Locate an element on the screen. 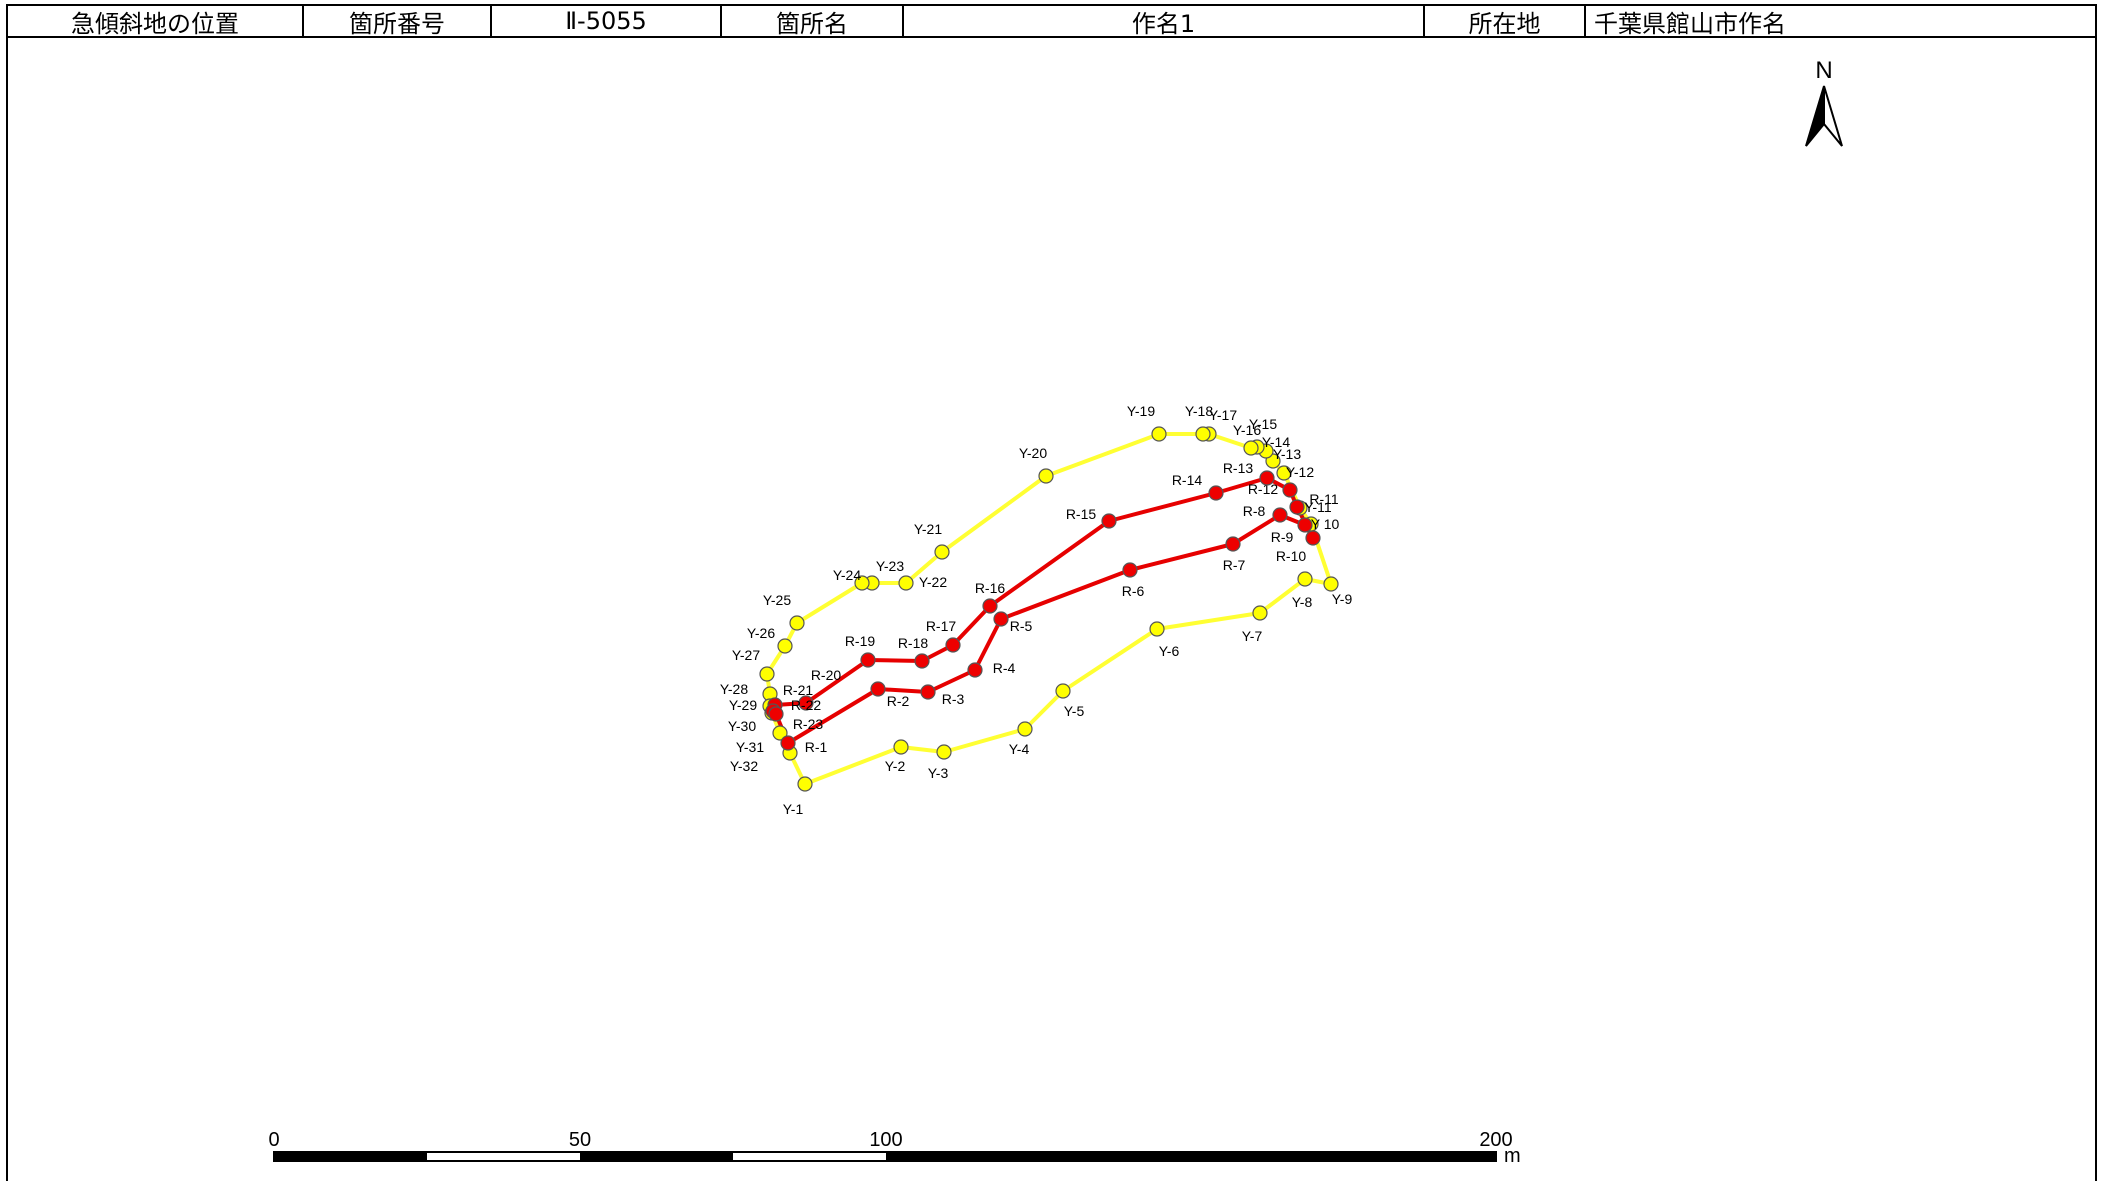 The image size is (2105, 1181). header-name-value: 作名1 is located at coordinates (1164, 21).